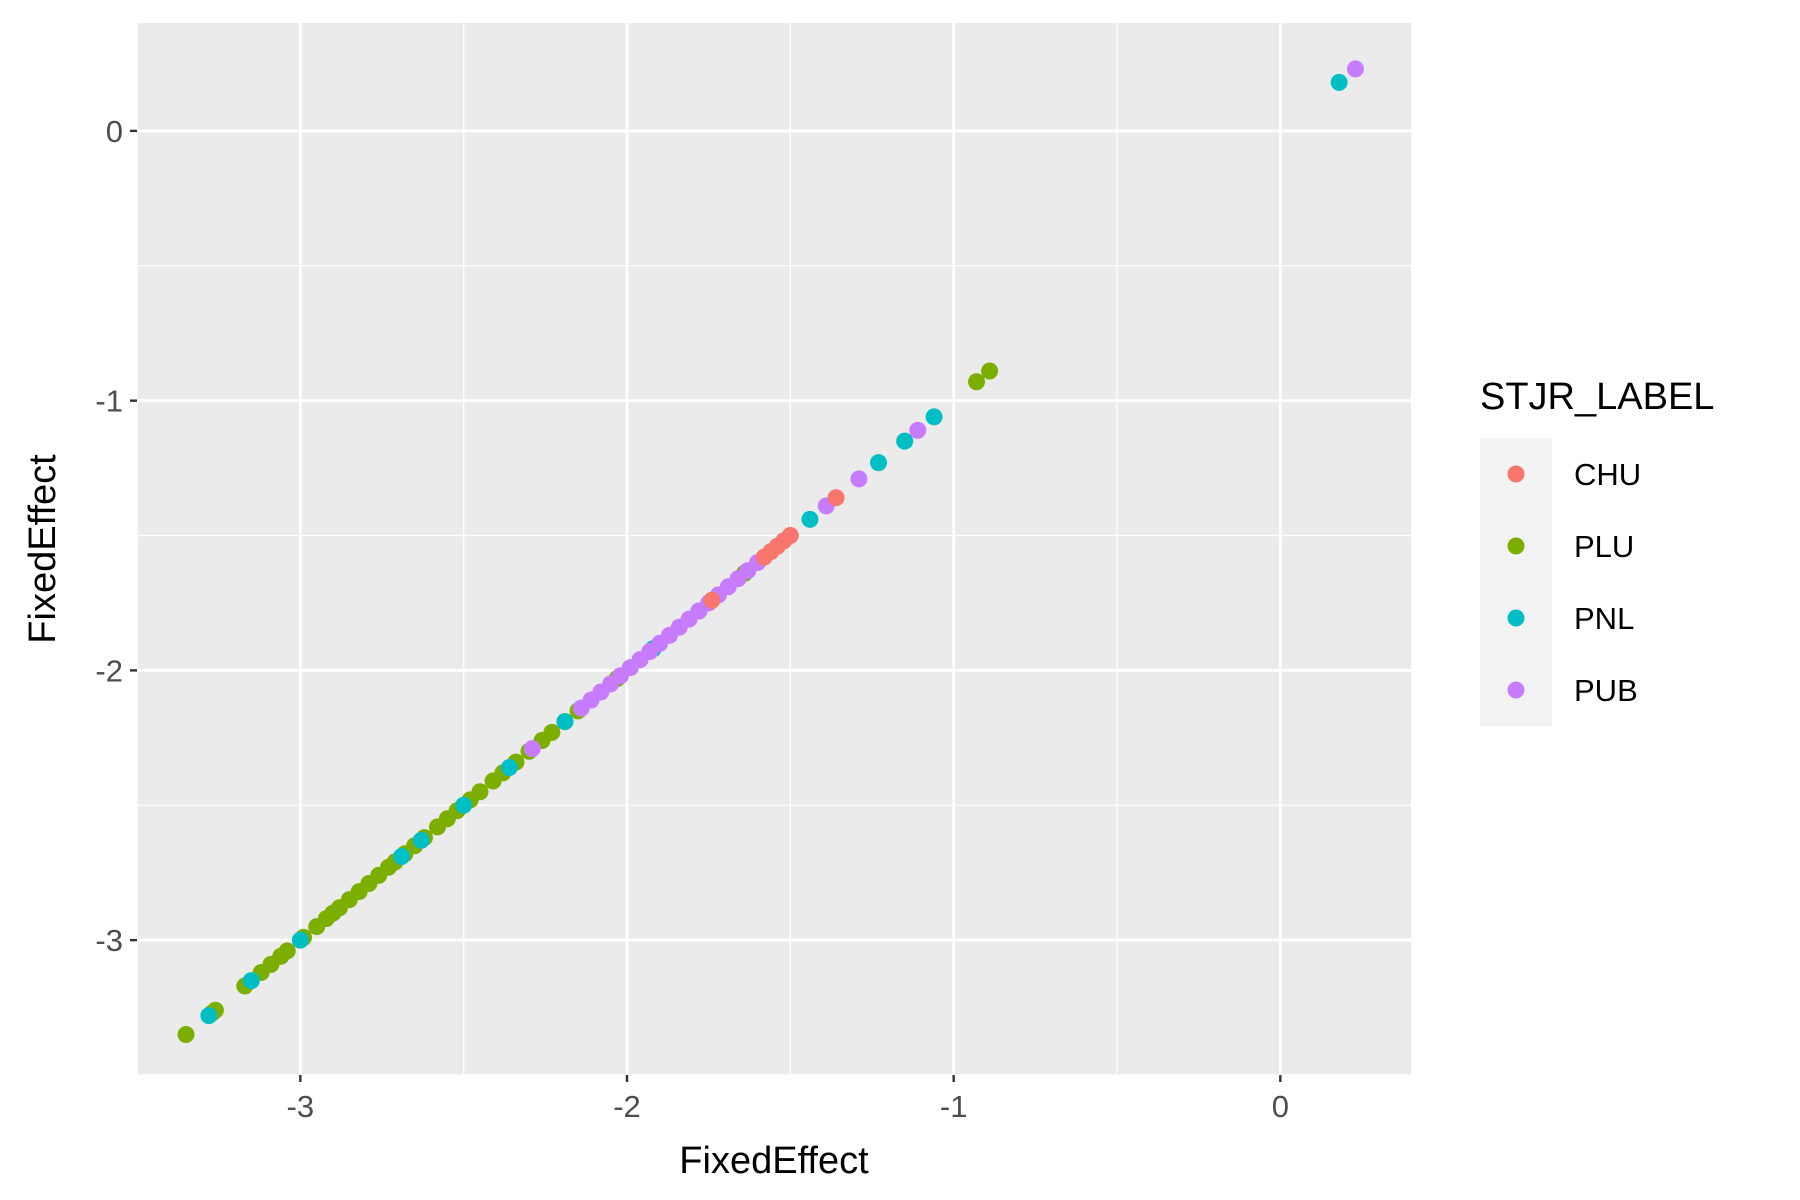 Image resolution: width=1800 pixels, height=1200 pixels. Describe the element at coordinates (301, 1106) in the screenshot. I see `x-tick-label: -3` at that location.